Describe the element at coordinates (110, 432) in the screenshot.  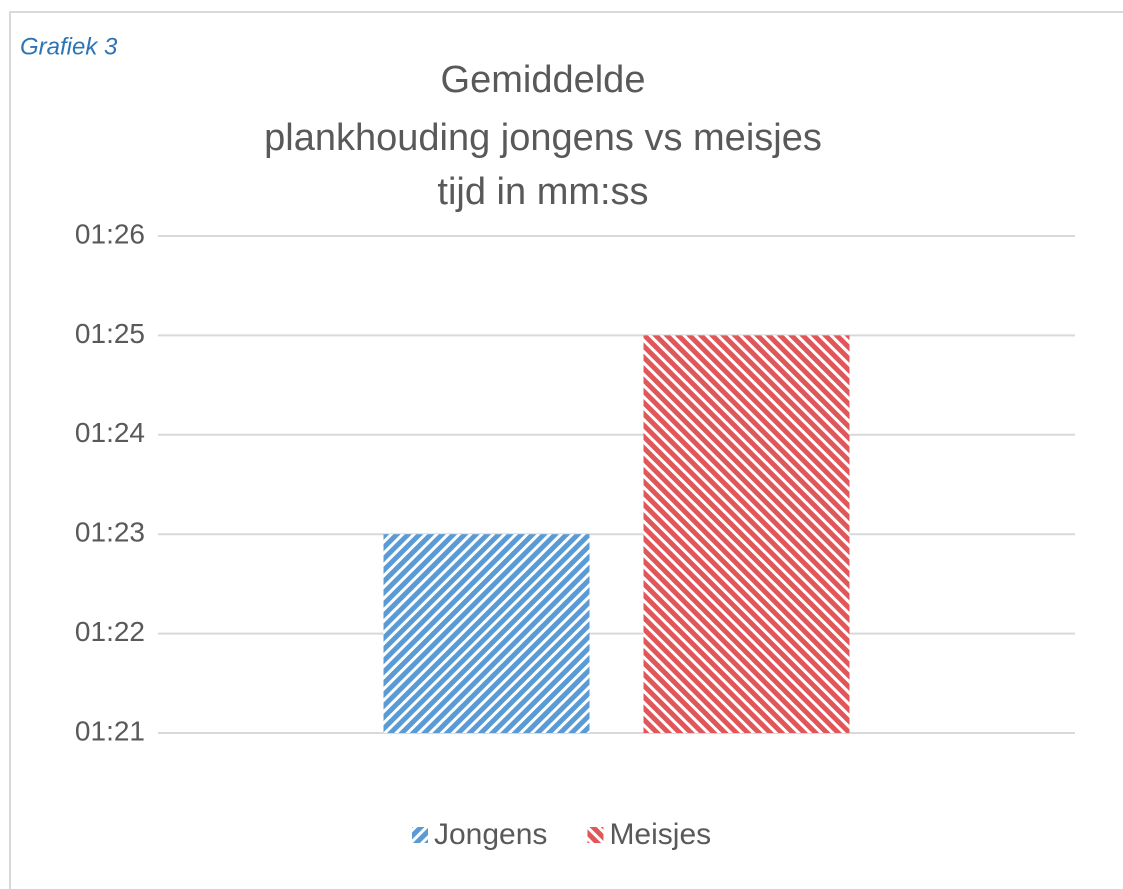
I see `y-tick-label: 01:24` at that location.